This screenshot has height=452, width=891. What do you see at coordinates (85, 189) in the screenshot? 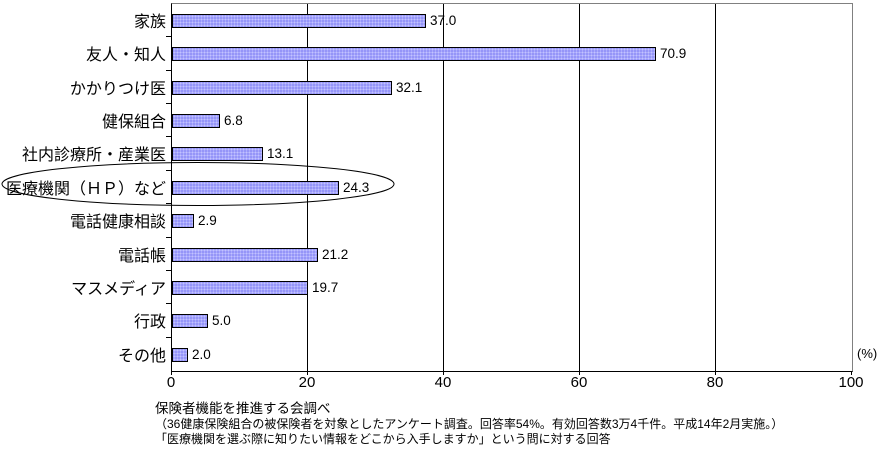
I see `category-label-5: 医療機関（ＨＰ）など` at bounding box center [85, 189].